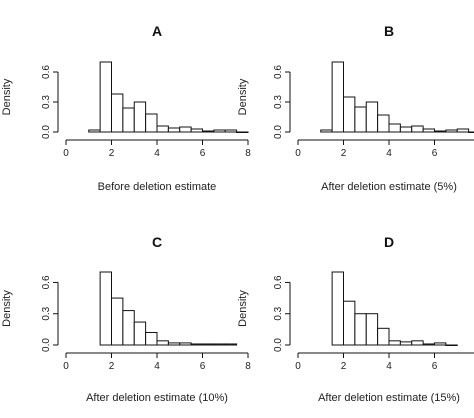  Describe the element at coordinates (389, 398) in the screenshot. I see `x-axis-label: After deletion estimate (15%)` at that location.